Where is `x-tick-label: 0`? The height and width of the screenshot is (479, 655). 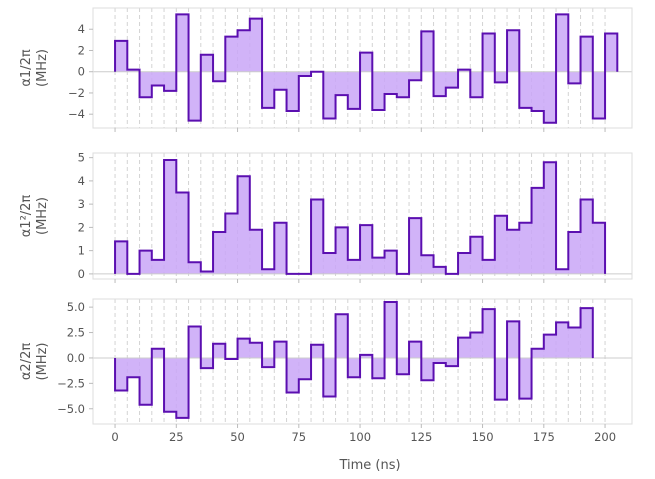 x-tick-label: 0 is located at coordinates (114, 437).